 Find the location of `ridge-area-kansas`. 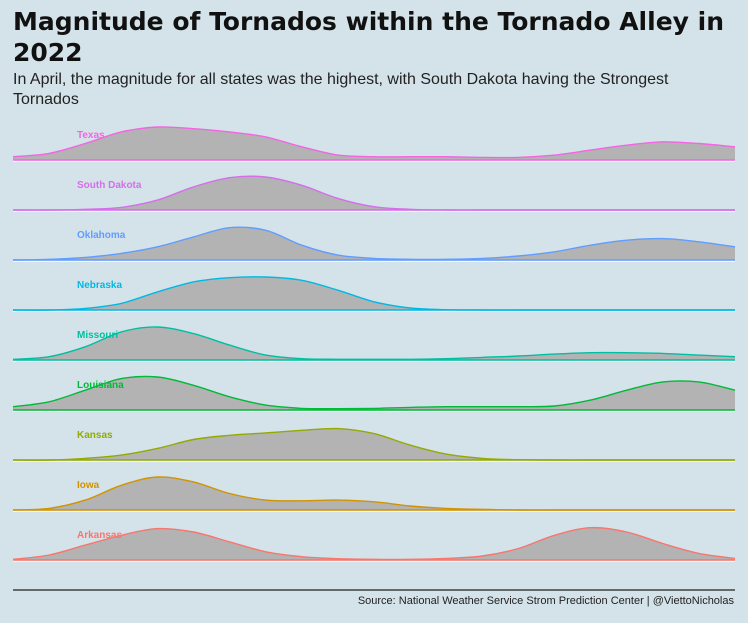

ridge-area-kansas is located at coordinates (374, 444).